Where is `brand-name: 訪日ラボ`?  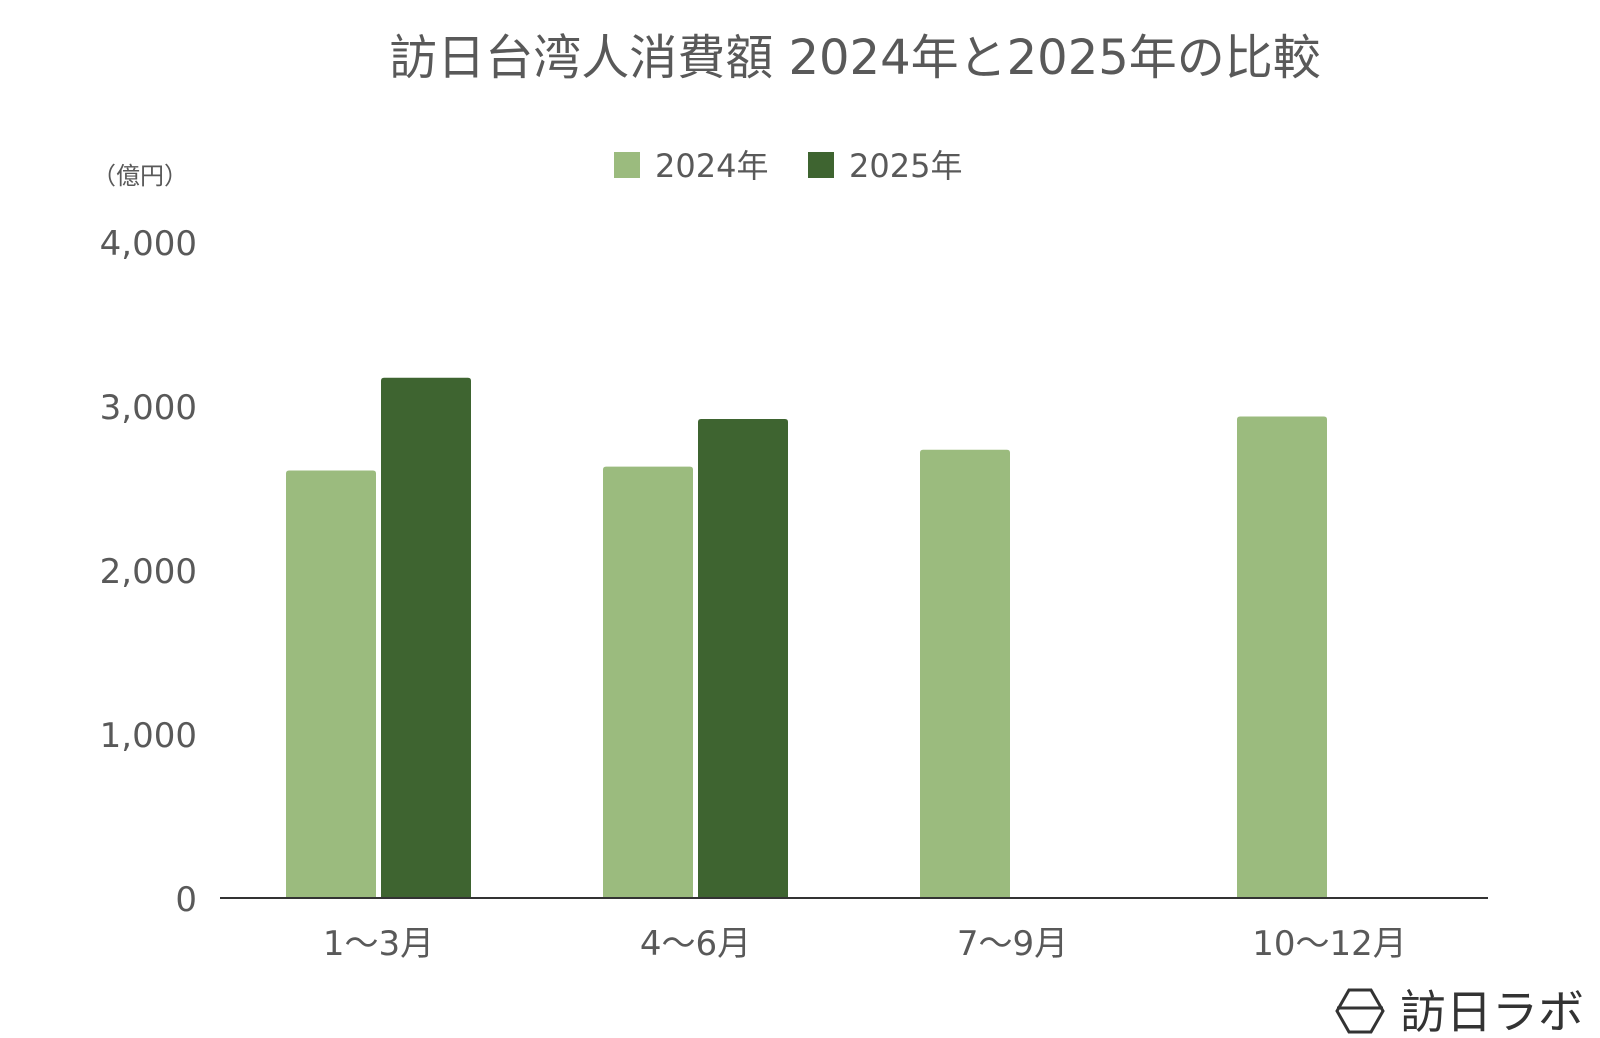 brand-name: 訪日ラボ is located at coordinates (1492, 1011).